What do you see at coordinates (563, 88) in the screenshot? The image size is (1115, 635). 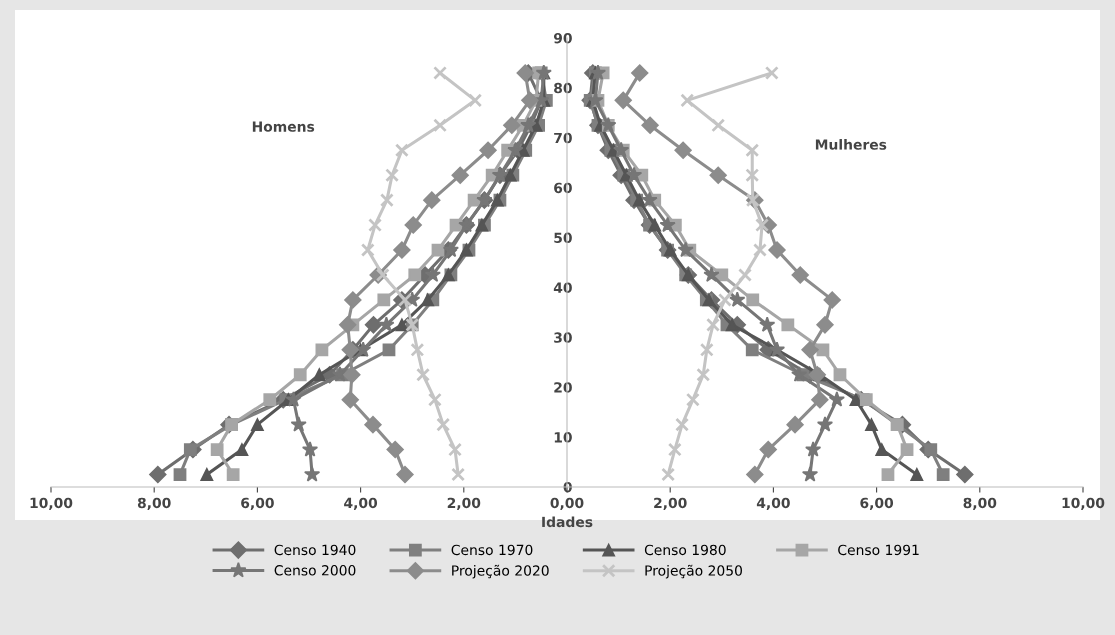 I see `y-tick-label: 80` at bounding box center [563, 88].